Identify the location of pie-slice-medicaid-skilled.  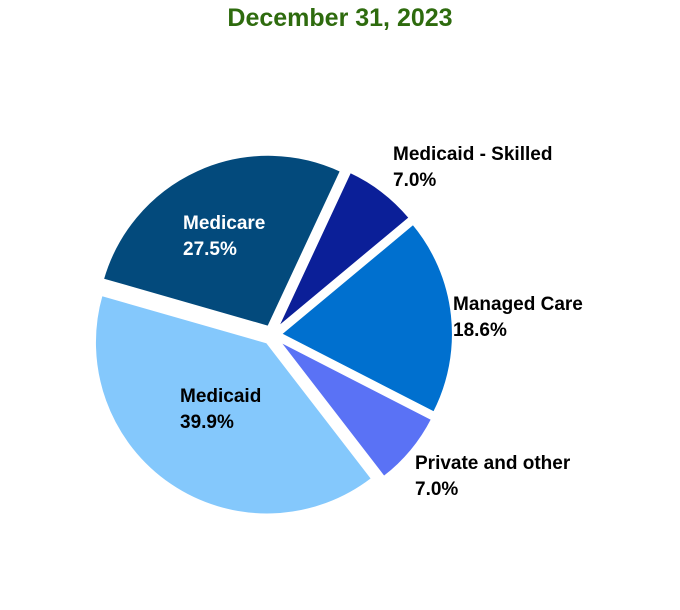
(344, 249).